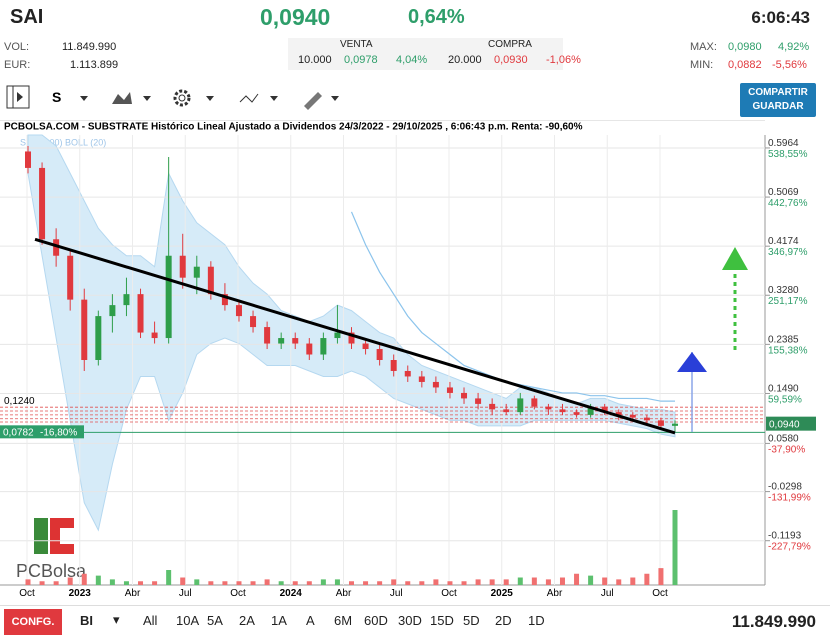 The width and height of the screenshot is (830, 644). Describe the element at coordinates (58, 432) in the screenshot. I see `level-pct: -16,80%` at that location.